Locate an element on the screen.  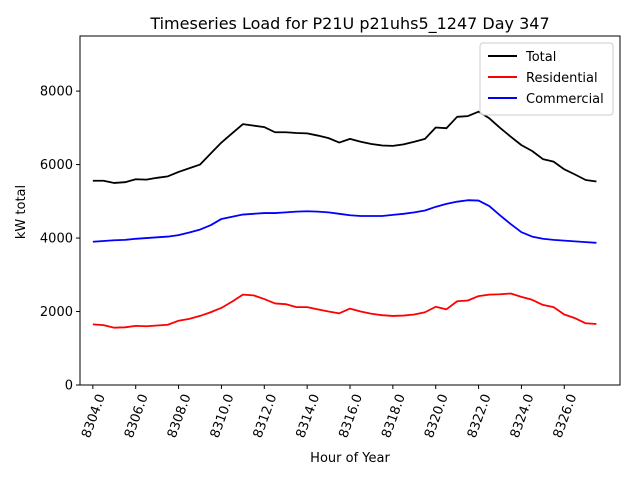
x-axis-label: Hour of Year is located at coordinates (350, 458).